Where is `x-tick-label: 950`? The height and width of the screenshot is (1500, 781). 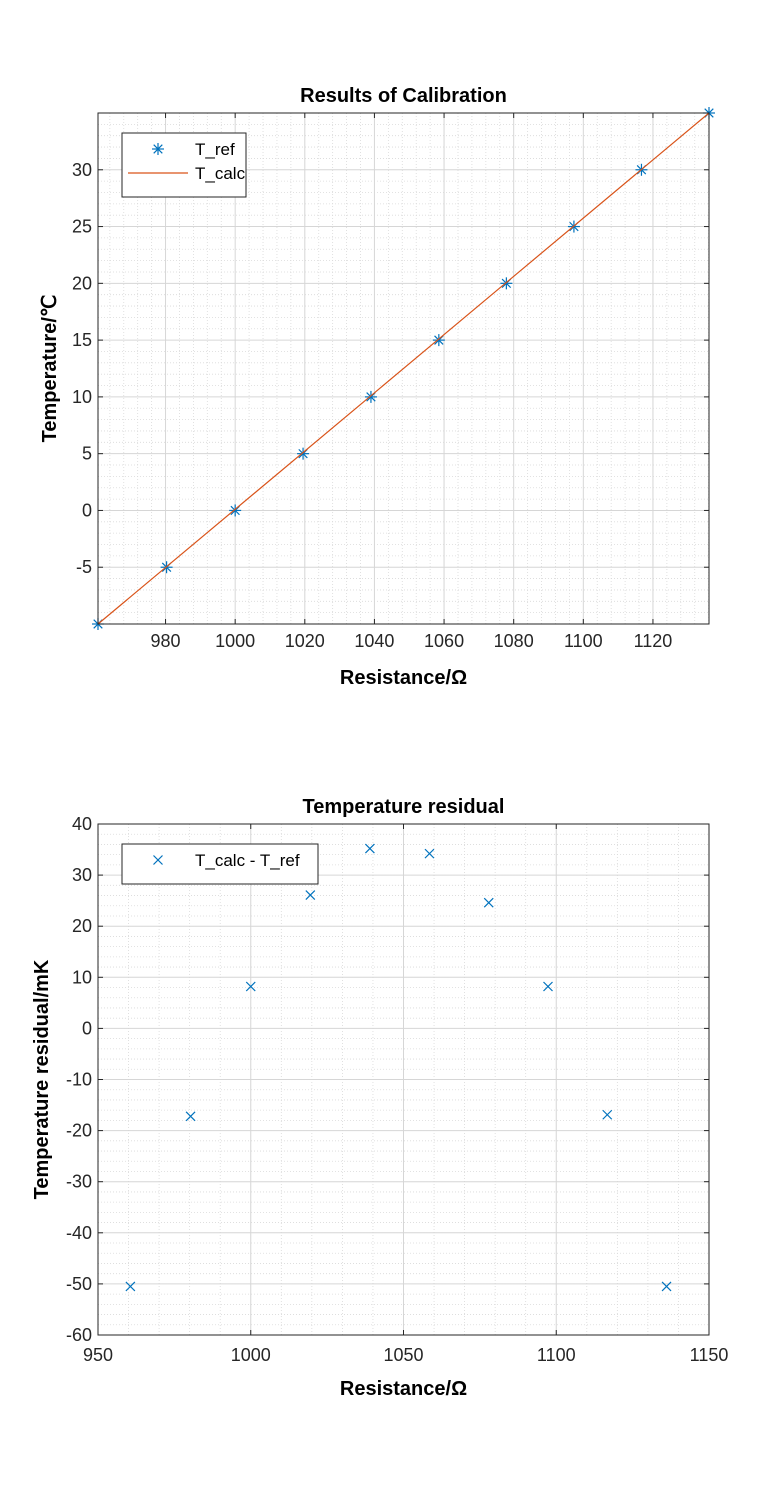
x-tick-label: 950 is located at coordinates (98, 1355).